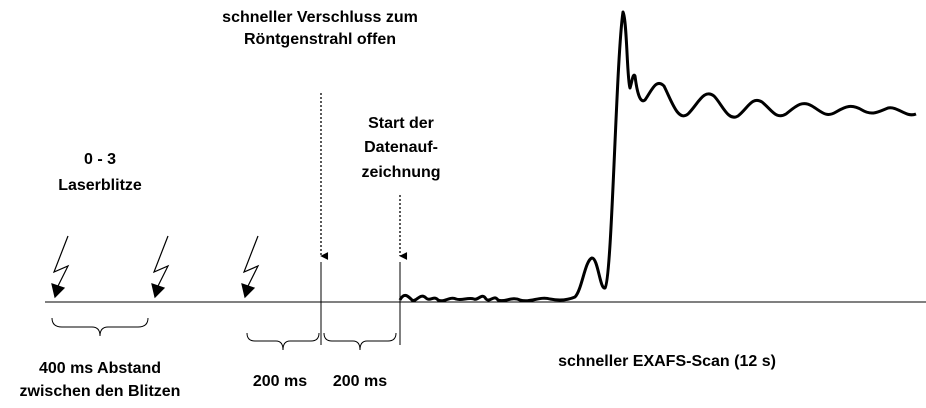 The image size is (926, 408). What do you see at coordinates (320, 17) in the screenshot?
I see `shutter-label: schneller Verschluss zum` at bounding box center [320, 17].